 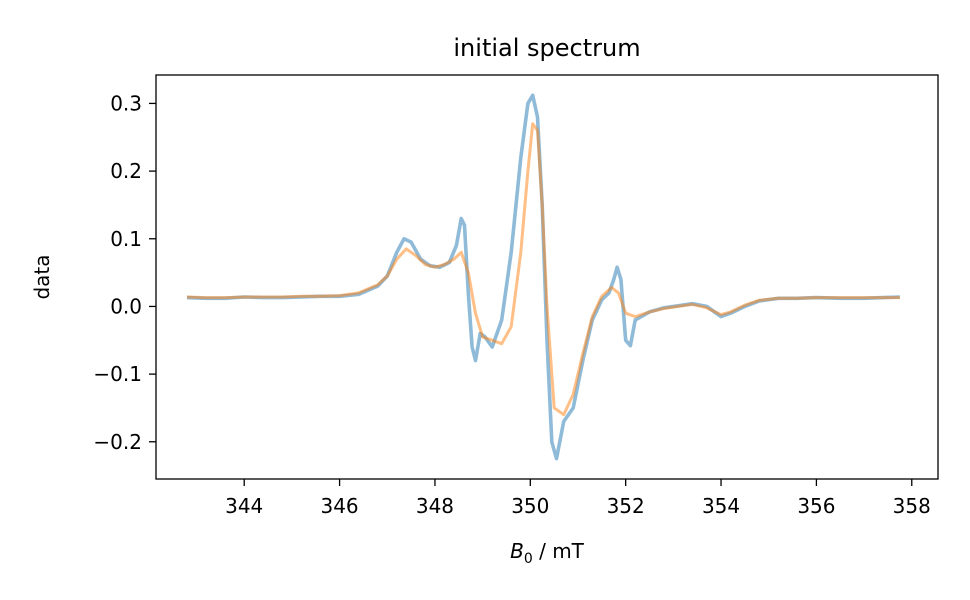 I want to click on x-axis-title-main: B, so click(x=517, y=551).